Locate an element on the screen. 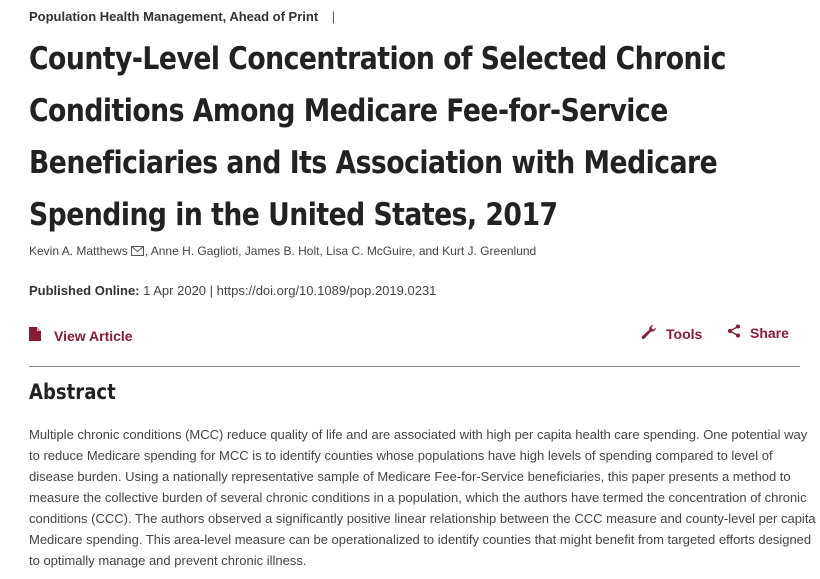  tools-button: Tools is located at coordinates (671, 333).